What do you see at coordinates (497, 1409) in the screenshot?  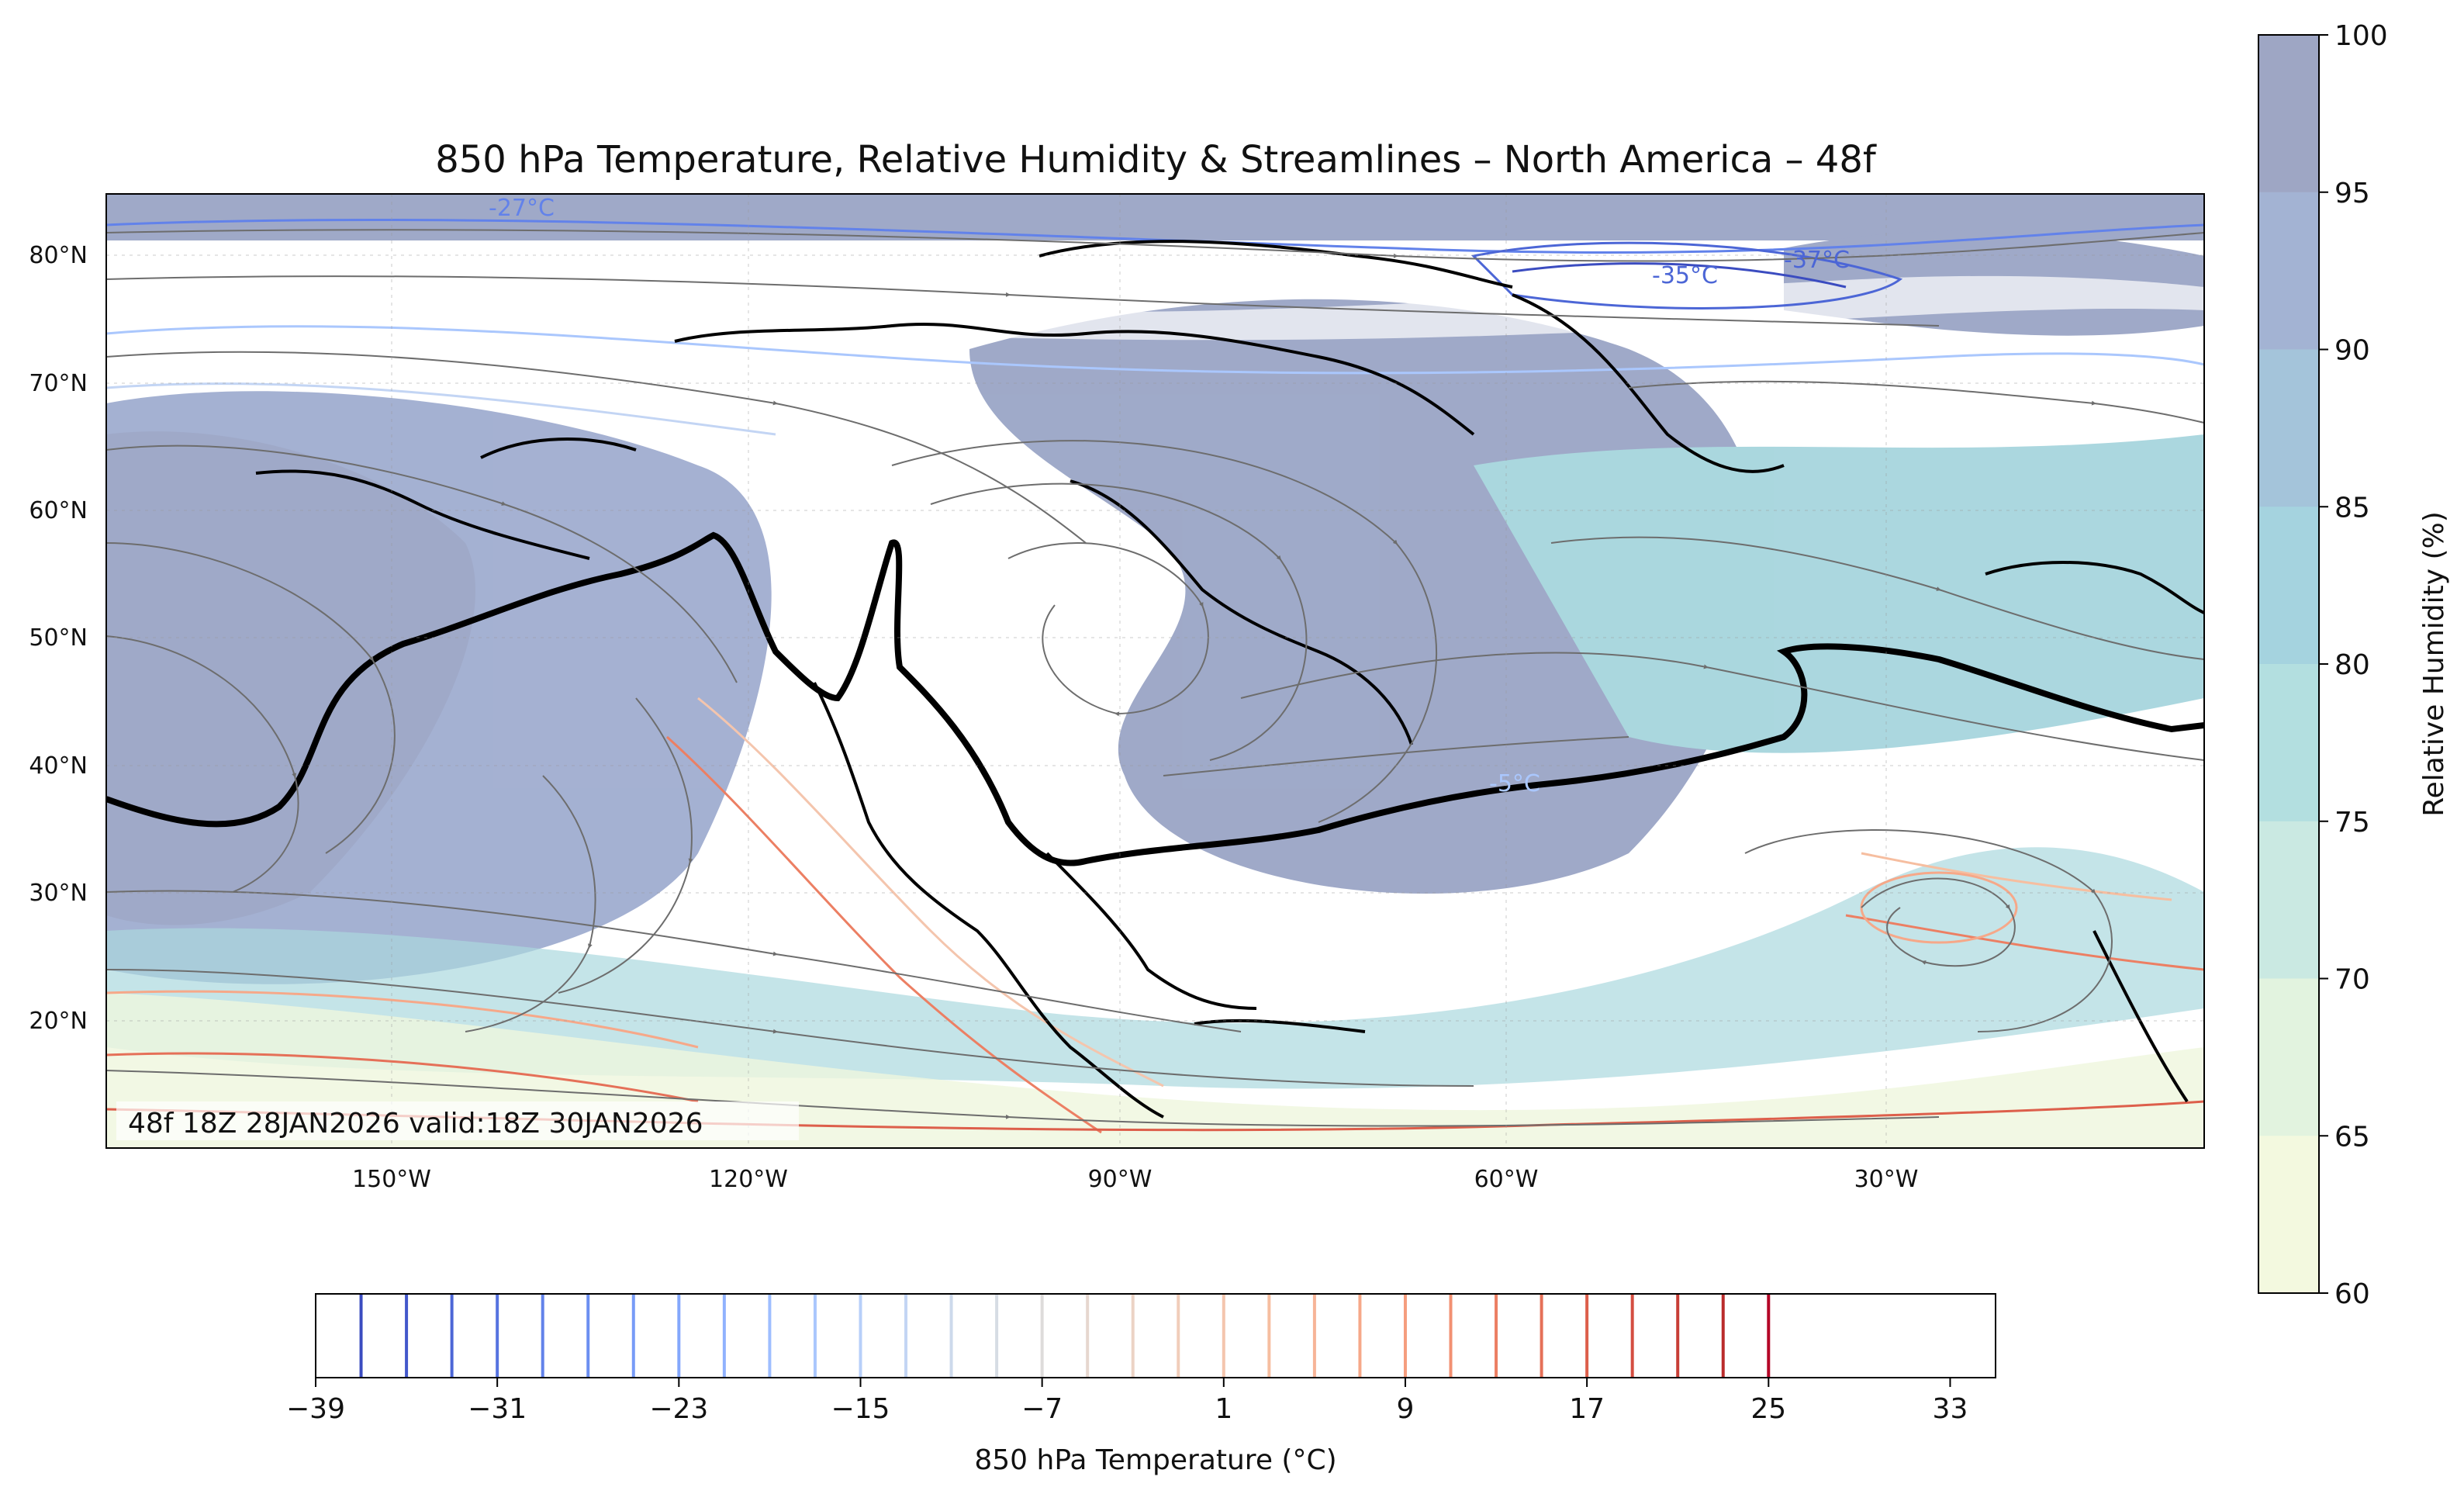 I see `temp-tick-label: −31` at bounding box center [497, 1409].